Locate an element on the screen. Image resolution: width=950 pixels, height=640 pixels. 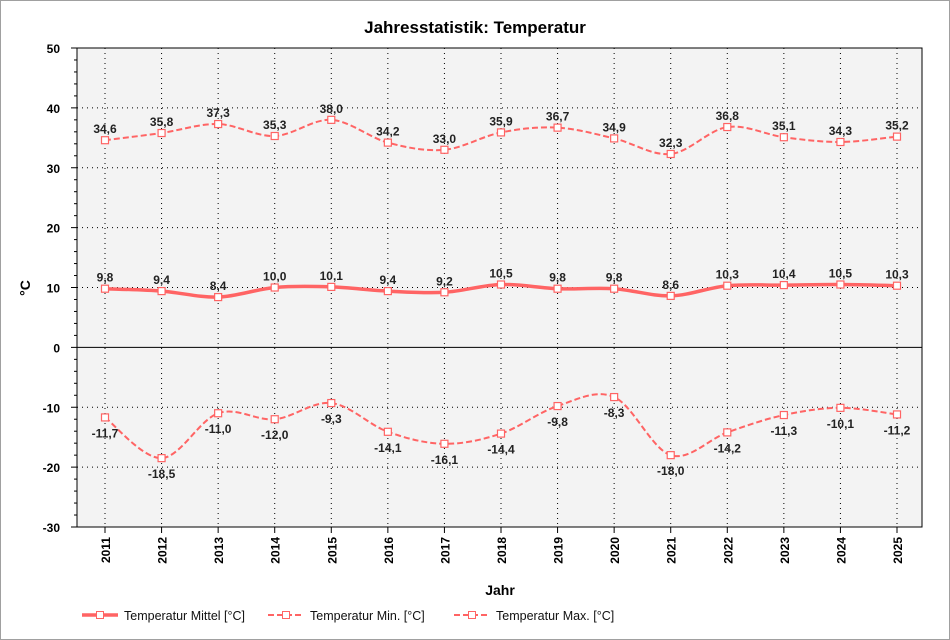
data-label: 10,1 is located at coordinates (332, 276).